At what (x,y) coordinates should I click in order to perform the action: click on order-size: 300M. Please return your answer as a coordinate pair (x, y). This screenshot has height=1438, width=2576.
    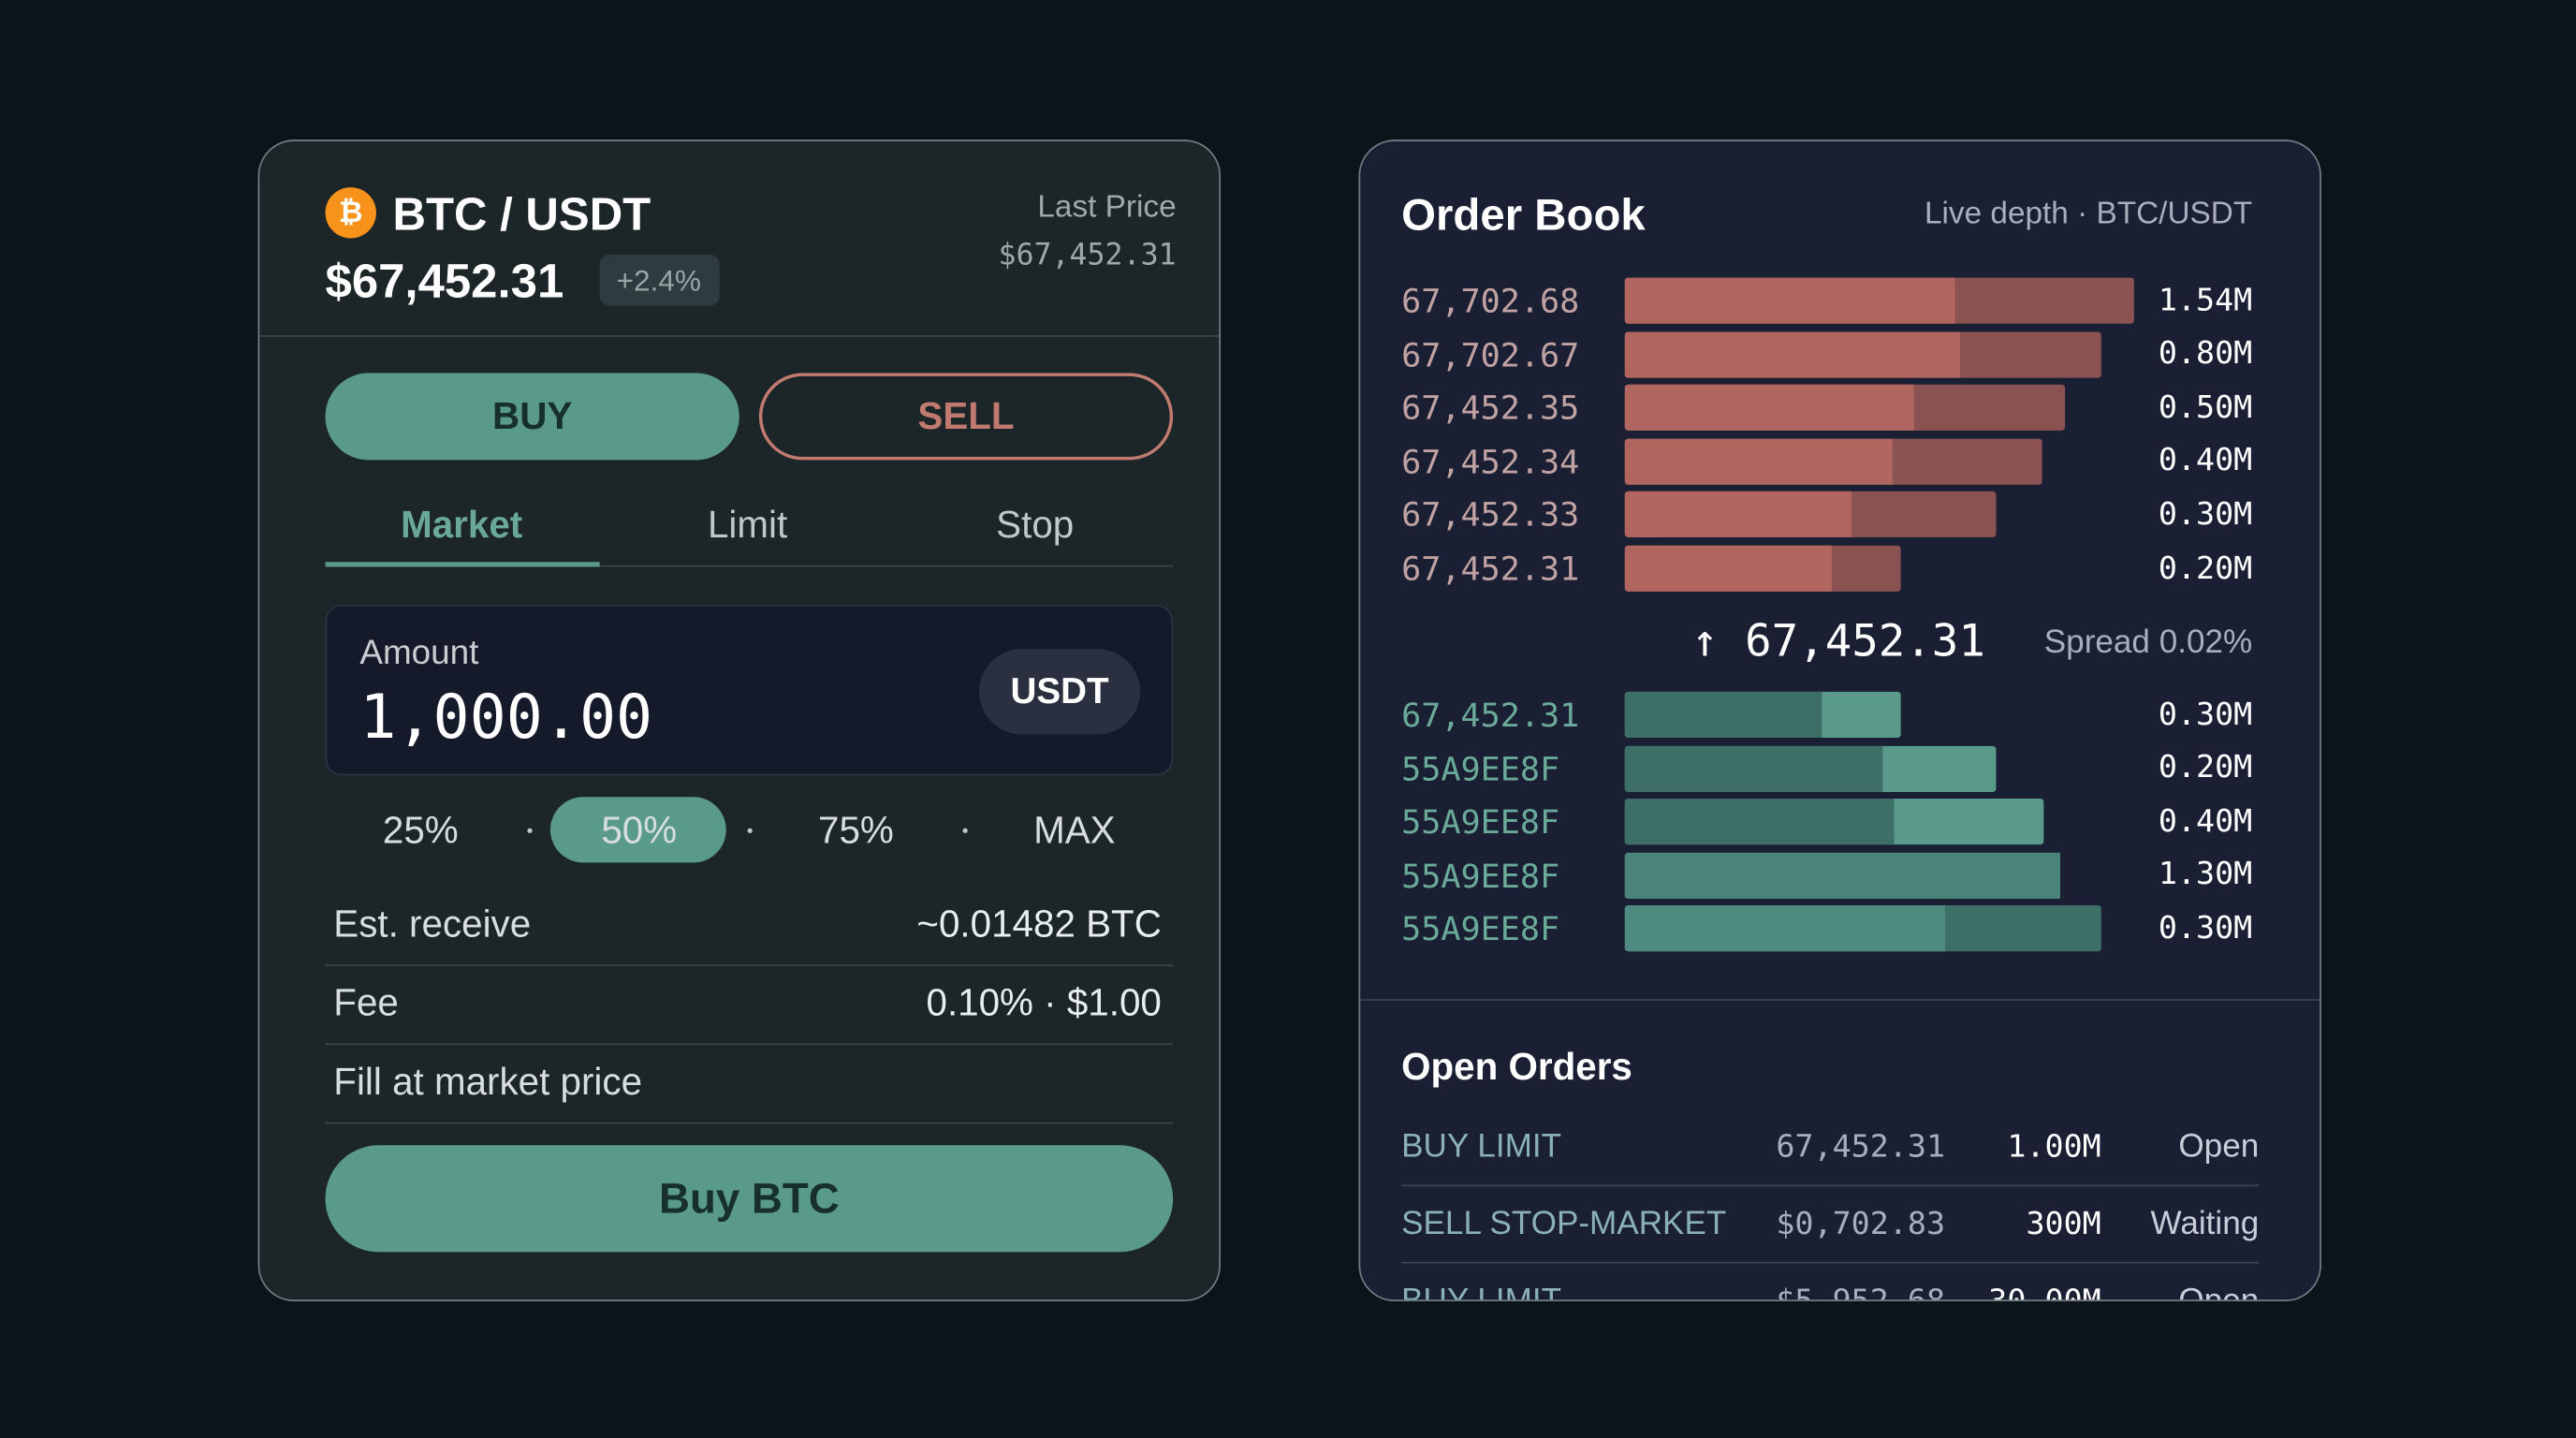
    Looking at the image, I should click on (2063, 1223).